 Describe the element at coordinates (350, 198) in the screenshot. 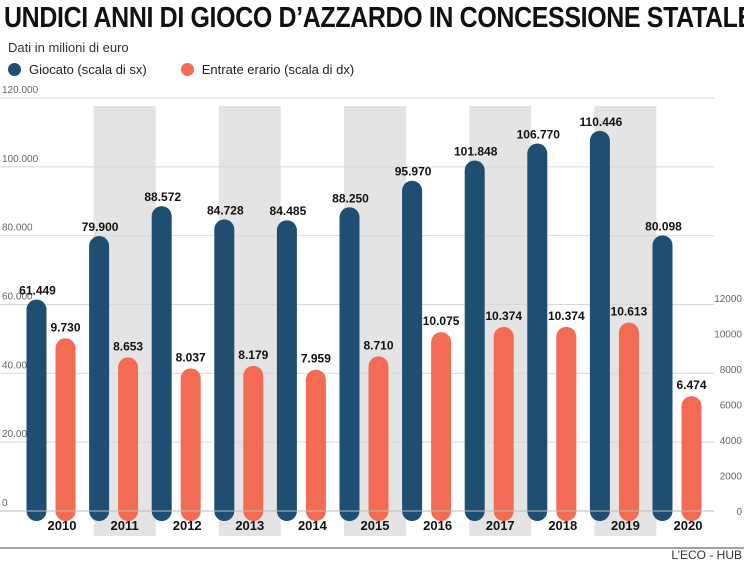

I see `value-label-giocato-2015: 88.250` at that location.